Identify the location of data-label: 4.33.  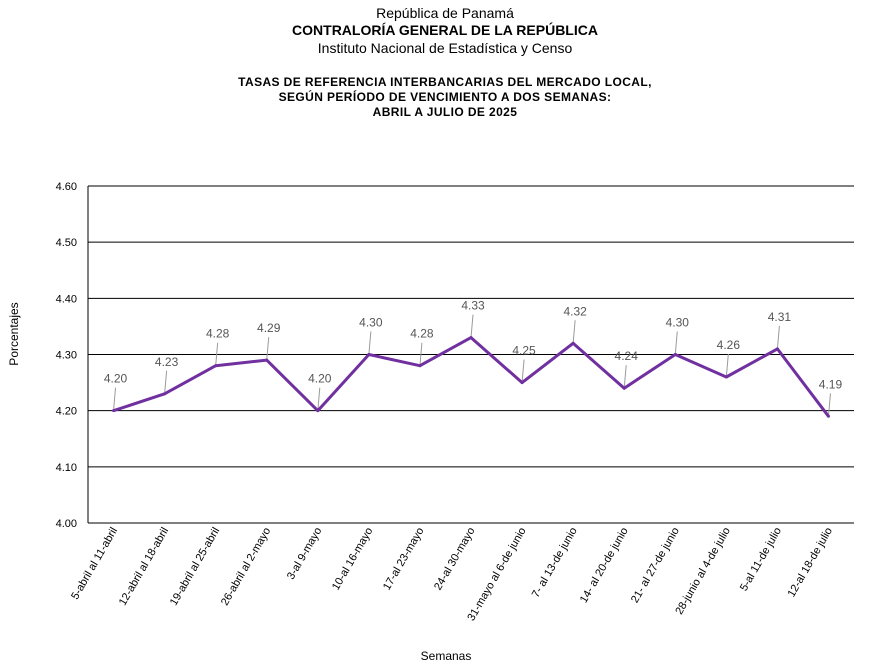
(473, 306).